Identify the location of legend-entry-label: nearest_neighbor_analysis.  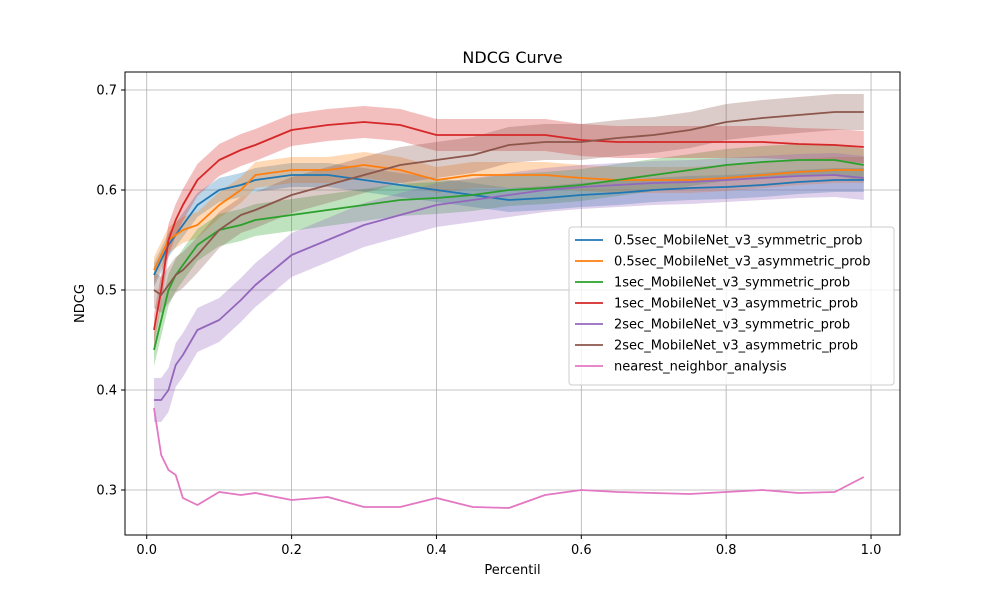
(700, 367).